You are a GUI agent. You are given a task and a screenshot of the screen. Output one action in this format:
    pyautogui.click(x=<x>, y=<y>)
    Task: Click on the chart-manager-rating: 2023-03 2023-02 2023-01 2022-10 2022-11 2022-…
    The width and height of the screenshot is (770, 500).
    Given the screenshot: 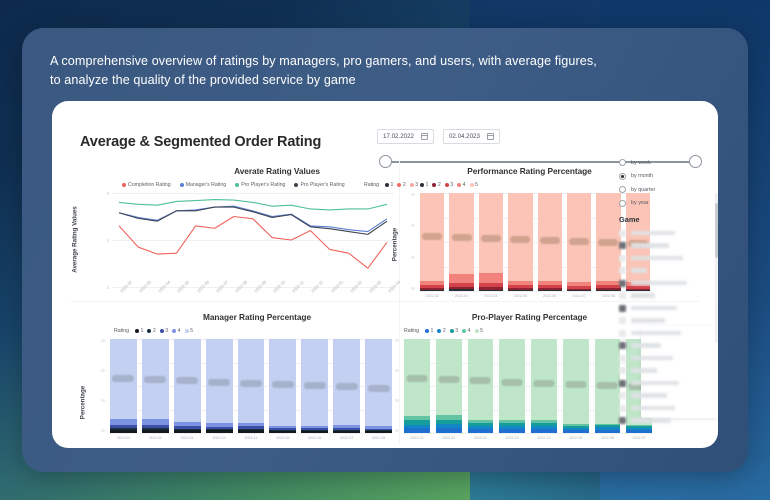 What is the action you would take?
    pyautogui.click(x=246, y=389)
    